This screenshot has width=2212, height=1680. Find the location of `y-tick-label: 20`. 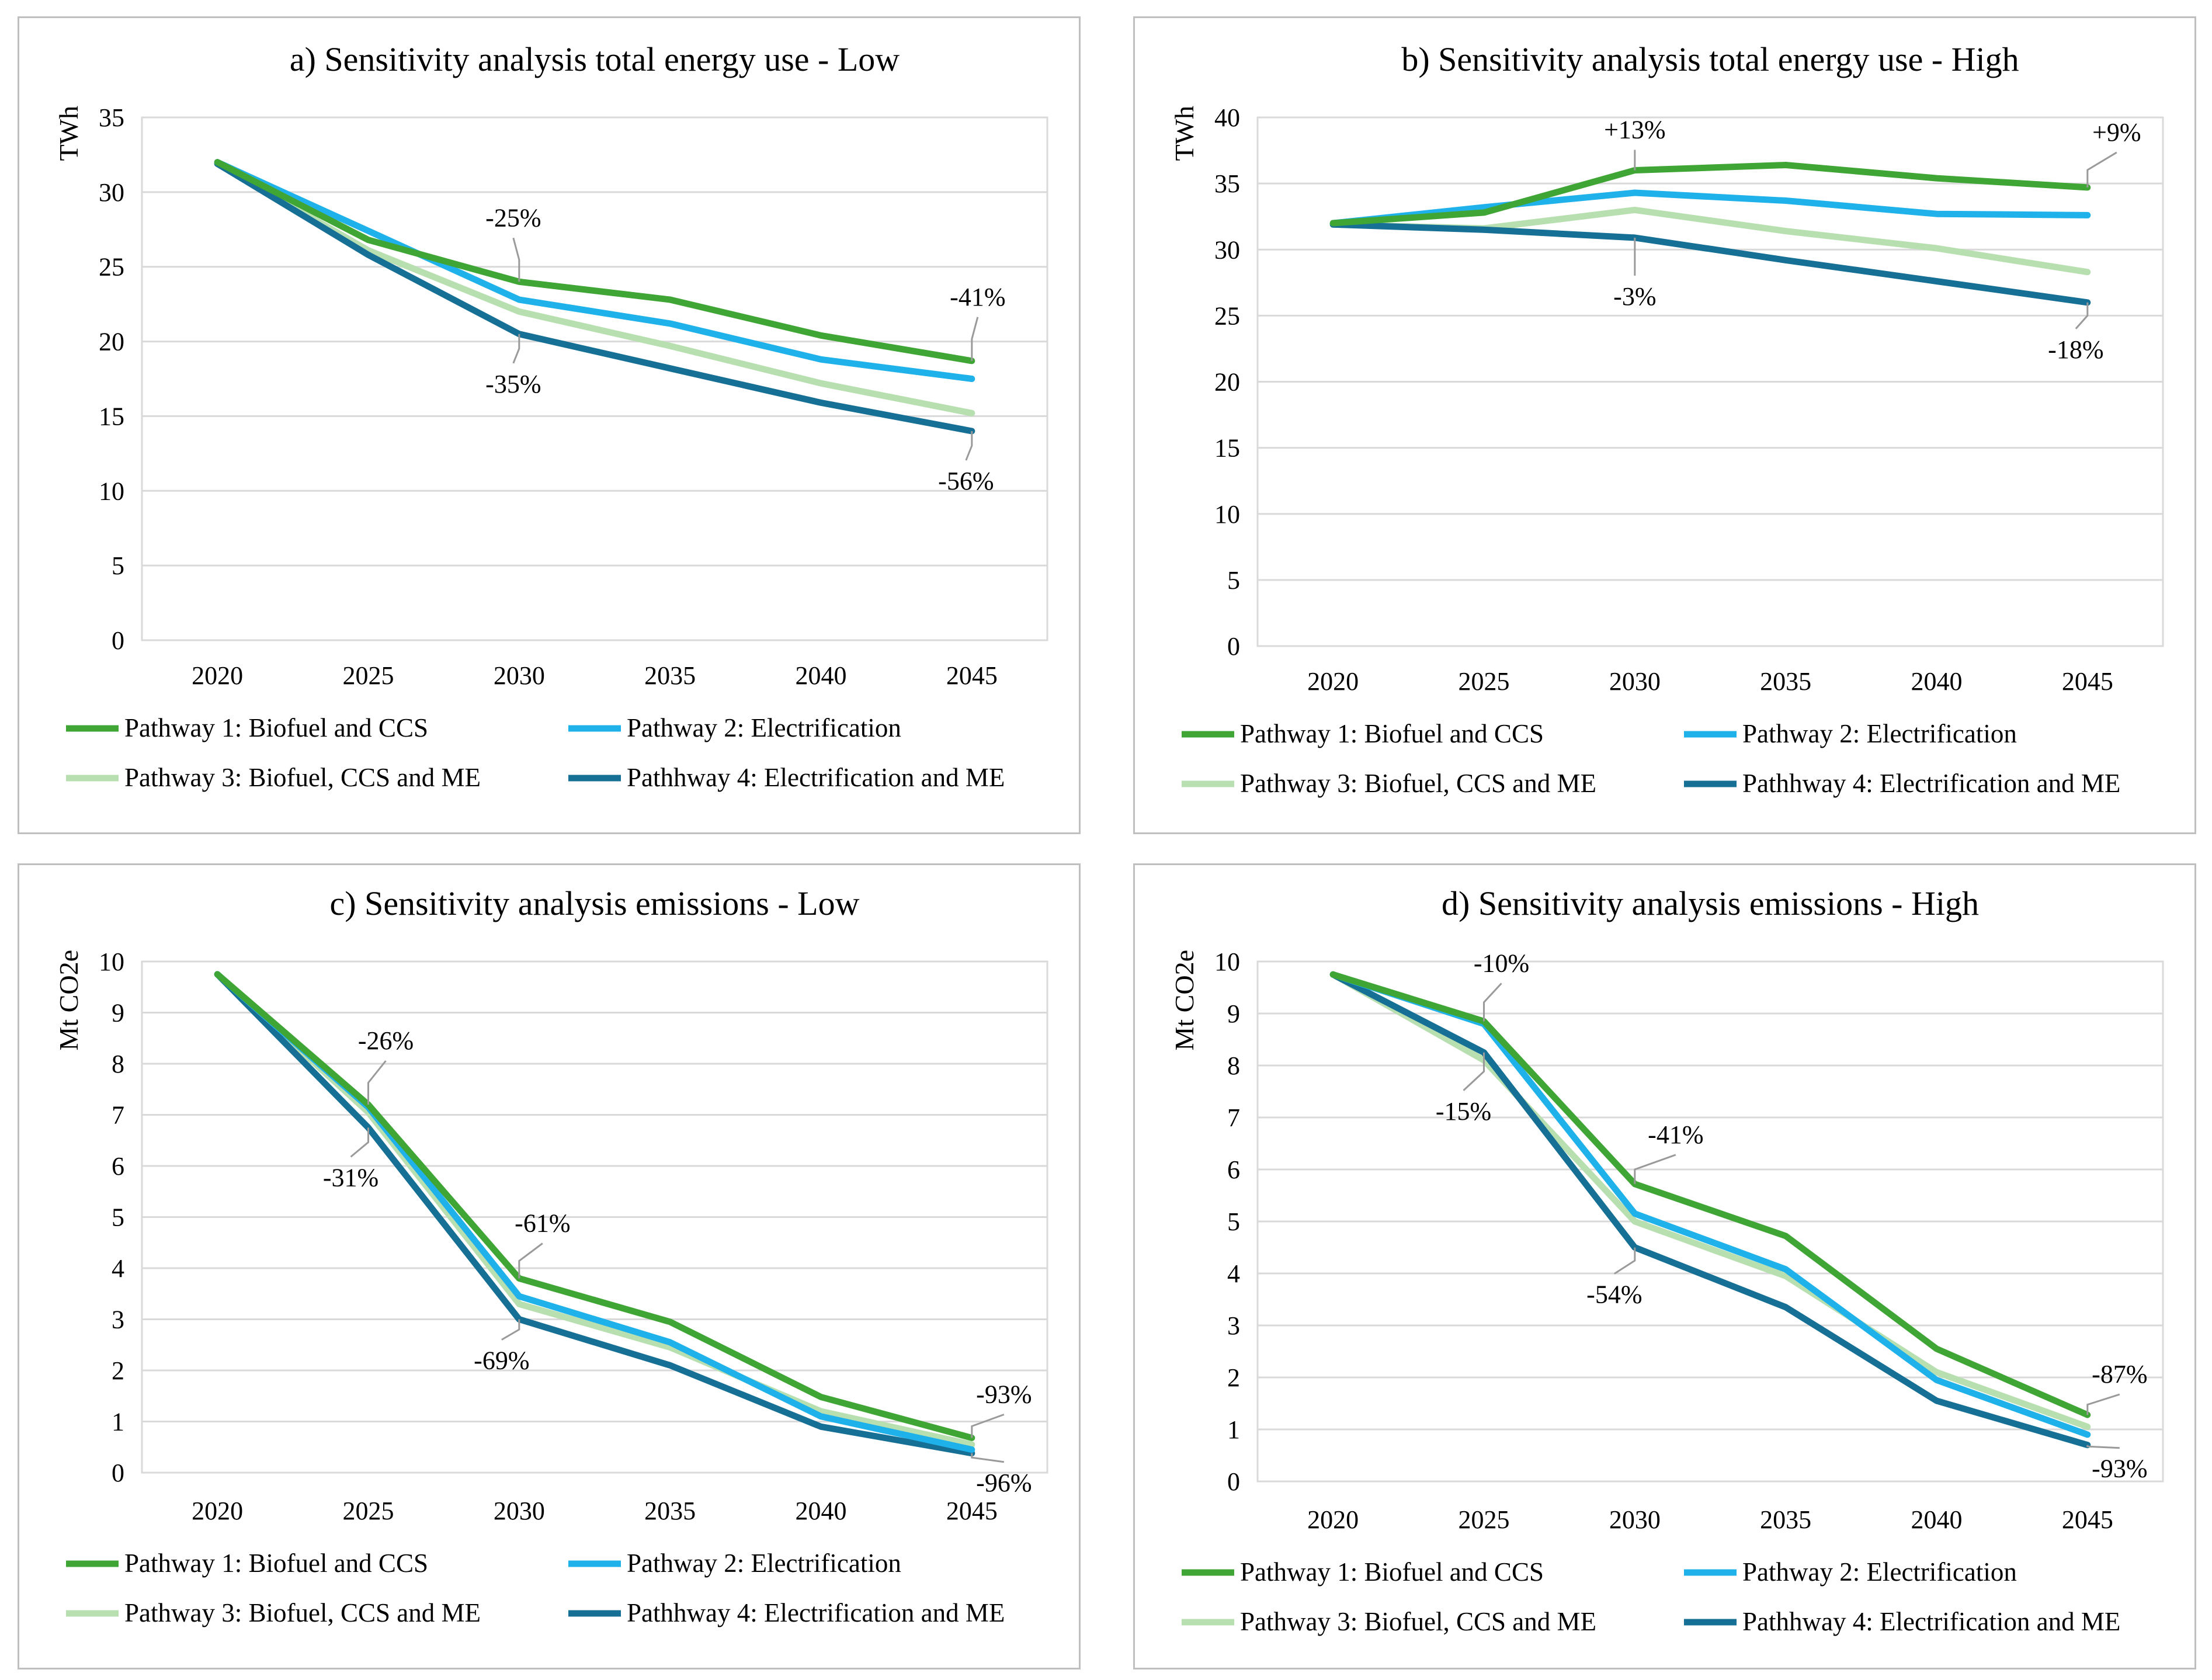

y-tick-label: 20 is located at coordinates (111, 342).